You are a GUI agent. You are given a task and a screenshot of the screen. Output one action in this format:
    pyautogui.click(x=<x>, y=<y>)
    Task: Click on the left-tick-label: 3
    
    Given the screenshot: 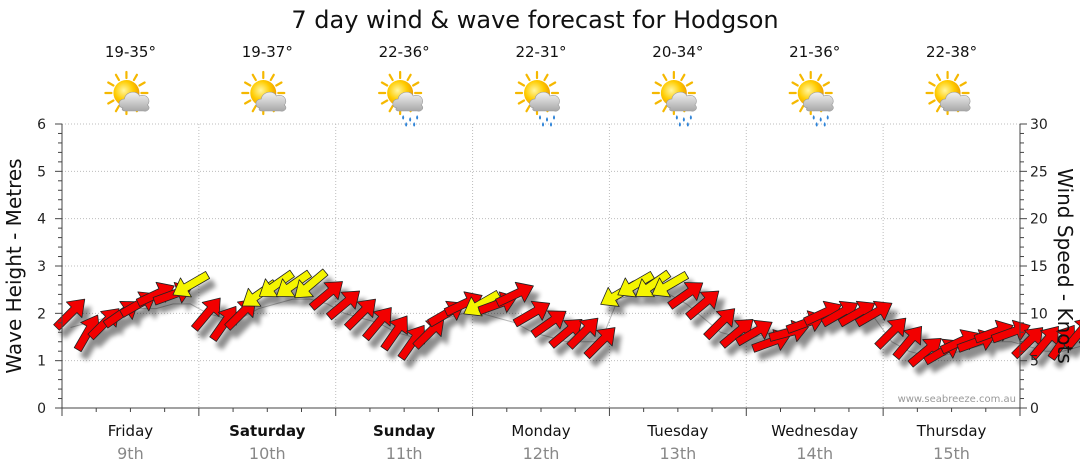 What is the action you would take?
    pyautogui.click(x=41, y=267)
    